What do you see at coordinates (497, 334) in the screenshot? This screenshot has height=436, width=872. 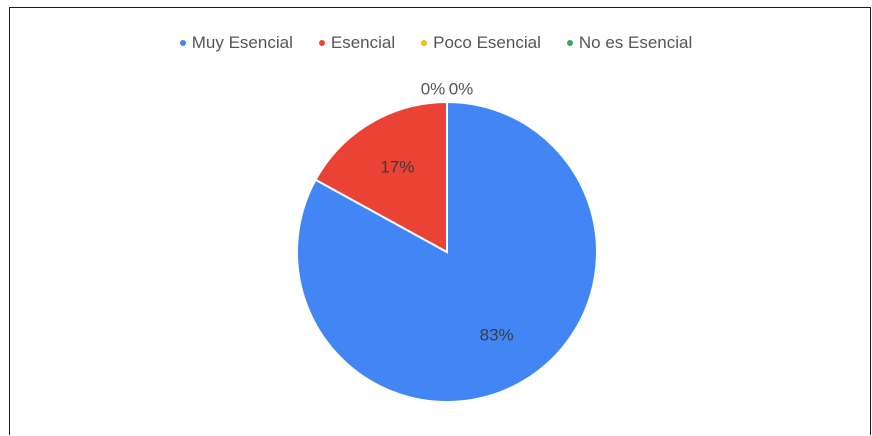 I see `data-label-muy-esencial: 83%` at bounding box center [497, 334].